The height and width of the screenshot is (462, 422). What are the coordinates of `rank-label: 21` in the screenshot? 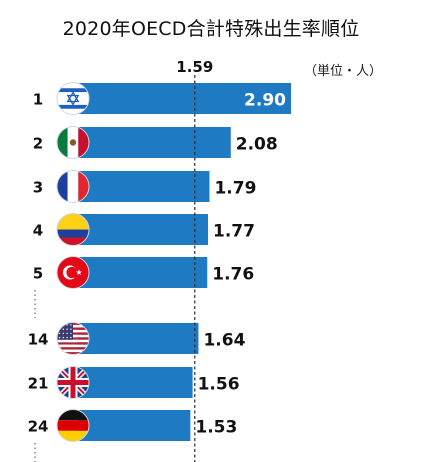 It's located at (38, 384).